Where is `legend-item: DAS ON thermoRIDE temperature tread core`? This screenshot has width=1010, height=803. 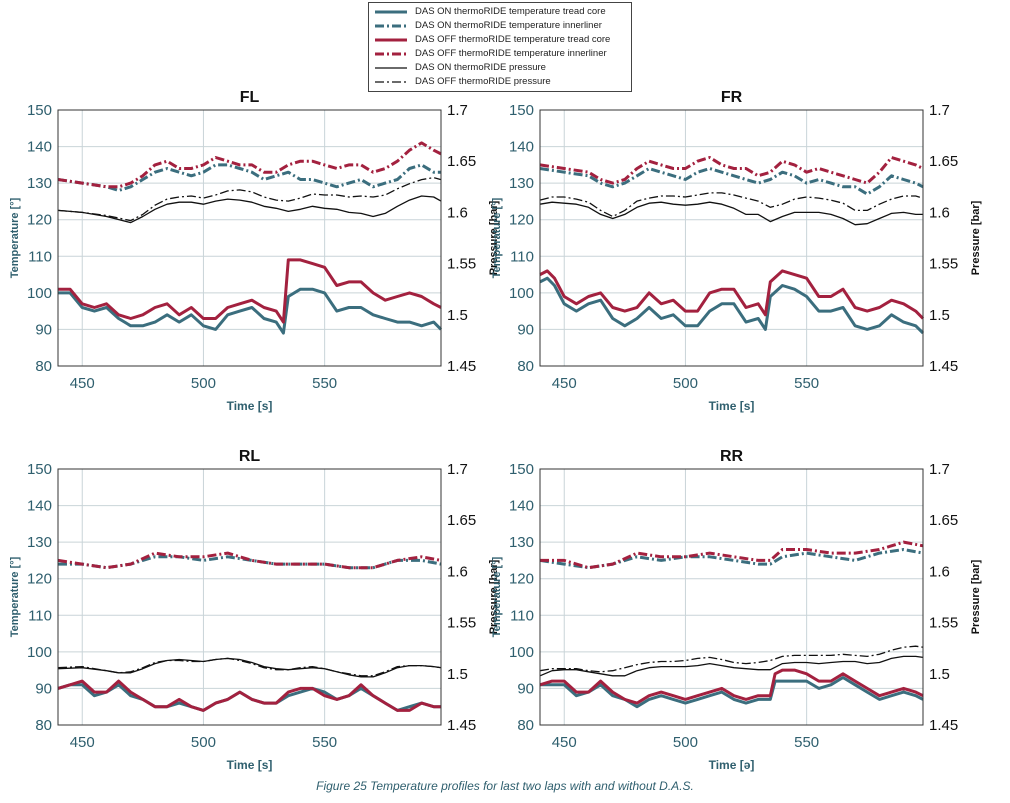
legend-item: DAS ON thermoRIDE temperature tread core is located at coordinates (501, 12).